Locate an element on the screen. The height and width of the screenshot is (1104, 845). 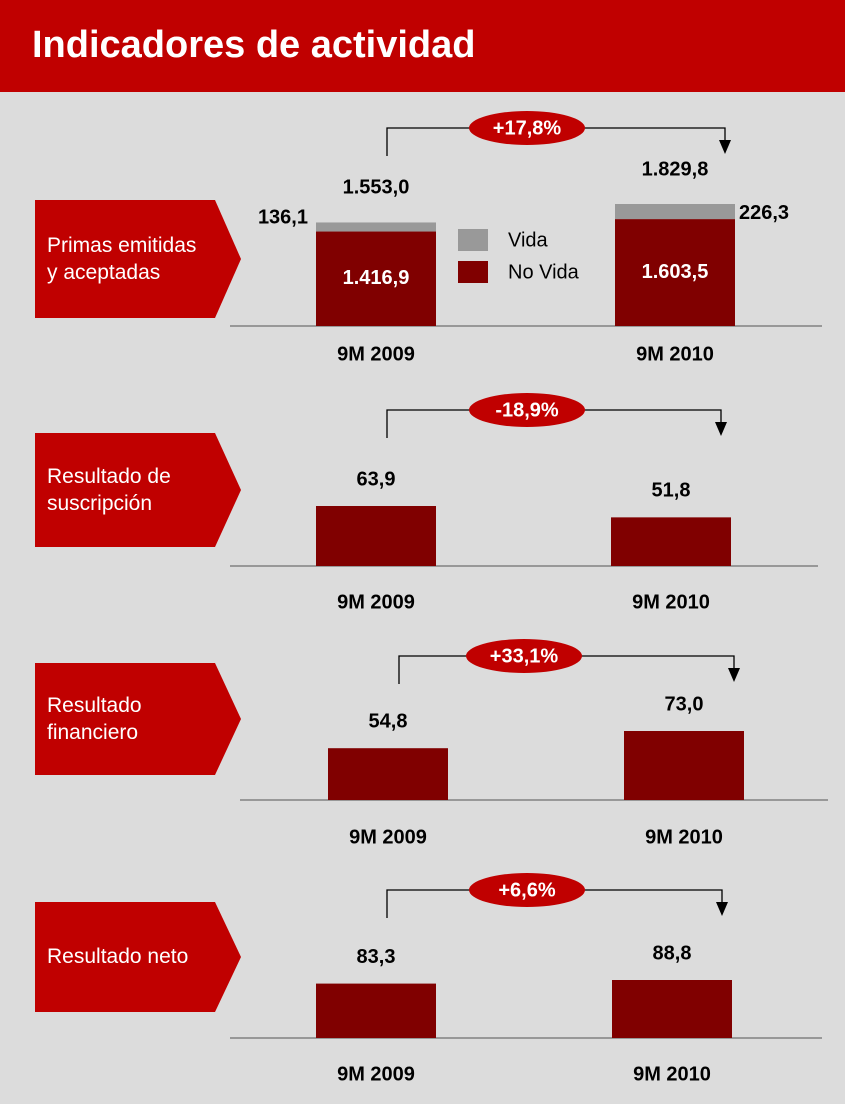
data-label: 63,9 is located at coordinates (376, 479).